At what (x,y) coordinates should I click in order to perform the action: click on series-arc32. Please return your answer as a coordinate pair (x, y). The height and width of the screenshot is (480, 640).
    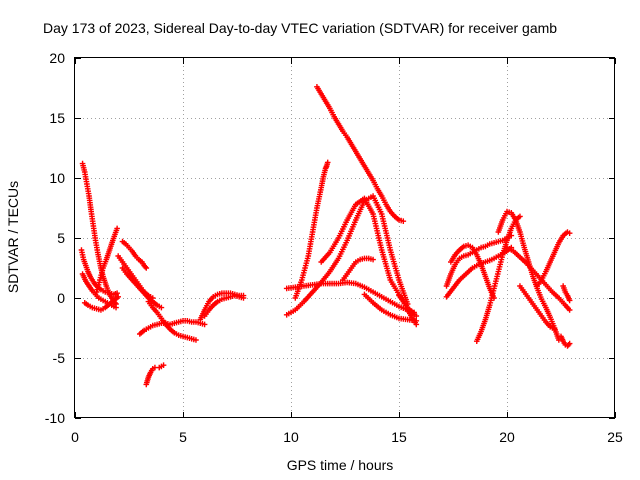
    Looking at the image, I should click on (566, 293).